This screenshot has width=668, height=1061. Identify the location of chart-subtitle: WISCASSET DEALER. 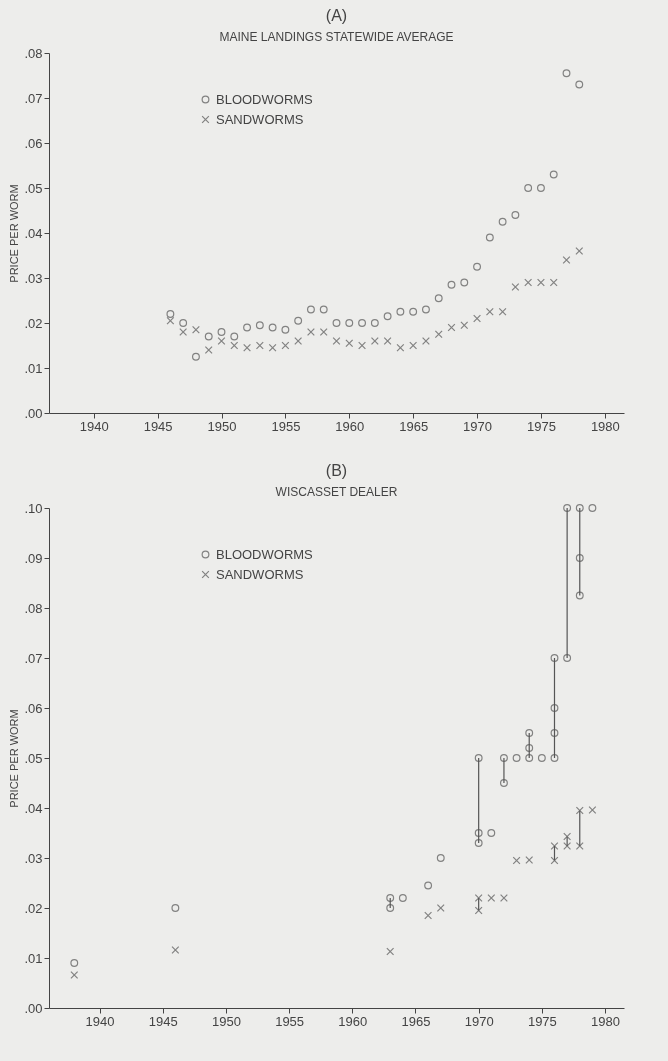
(336, 492).